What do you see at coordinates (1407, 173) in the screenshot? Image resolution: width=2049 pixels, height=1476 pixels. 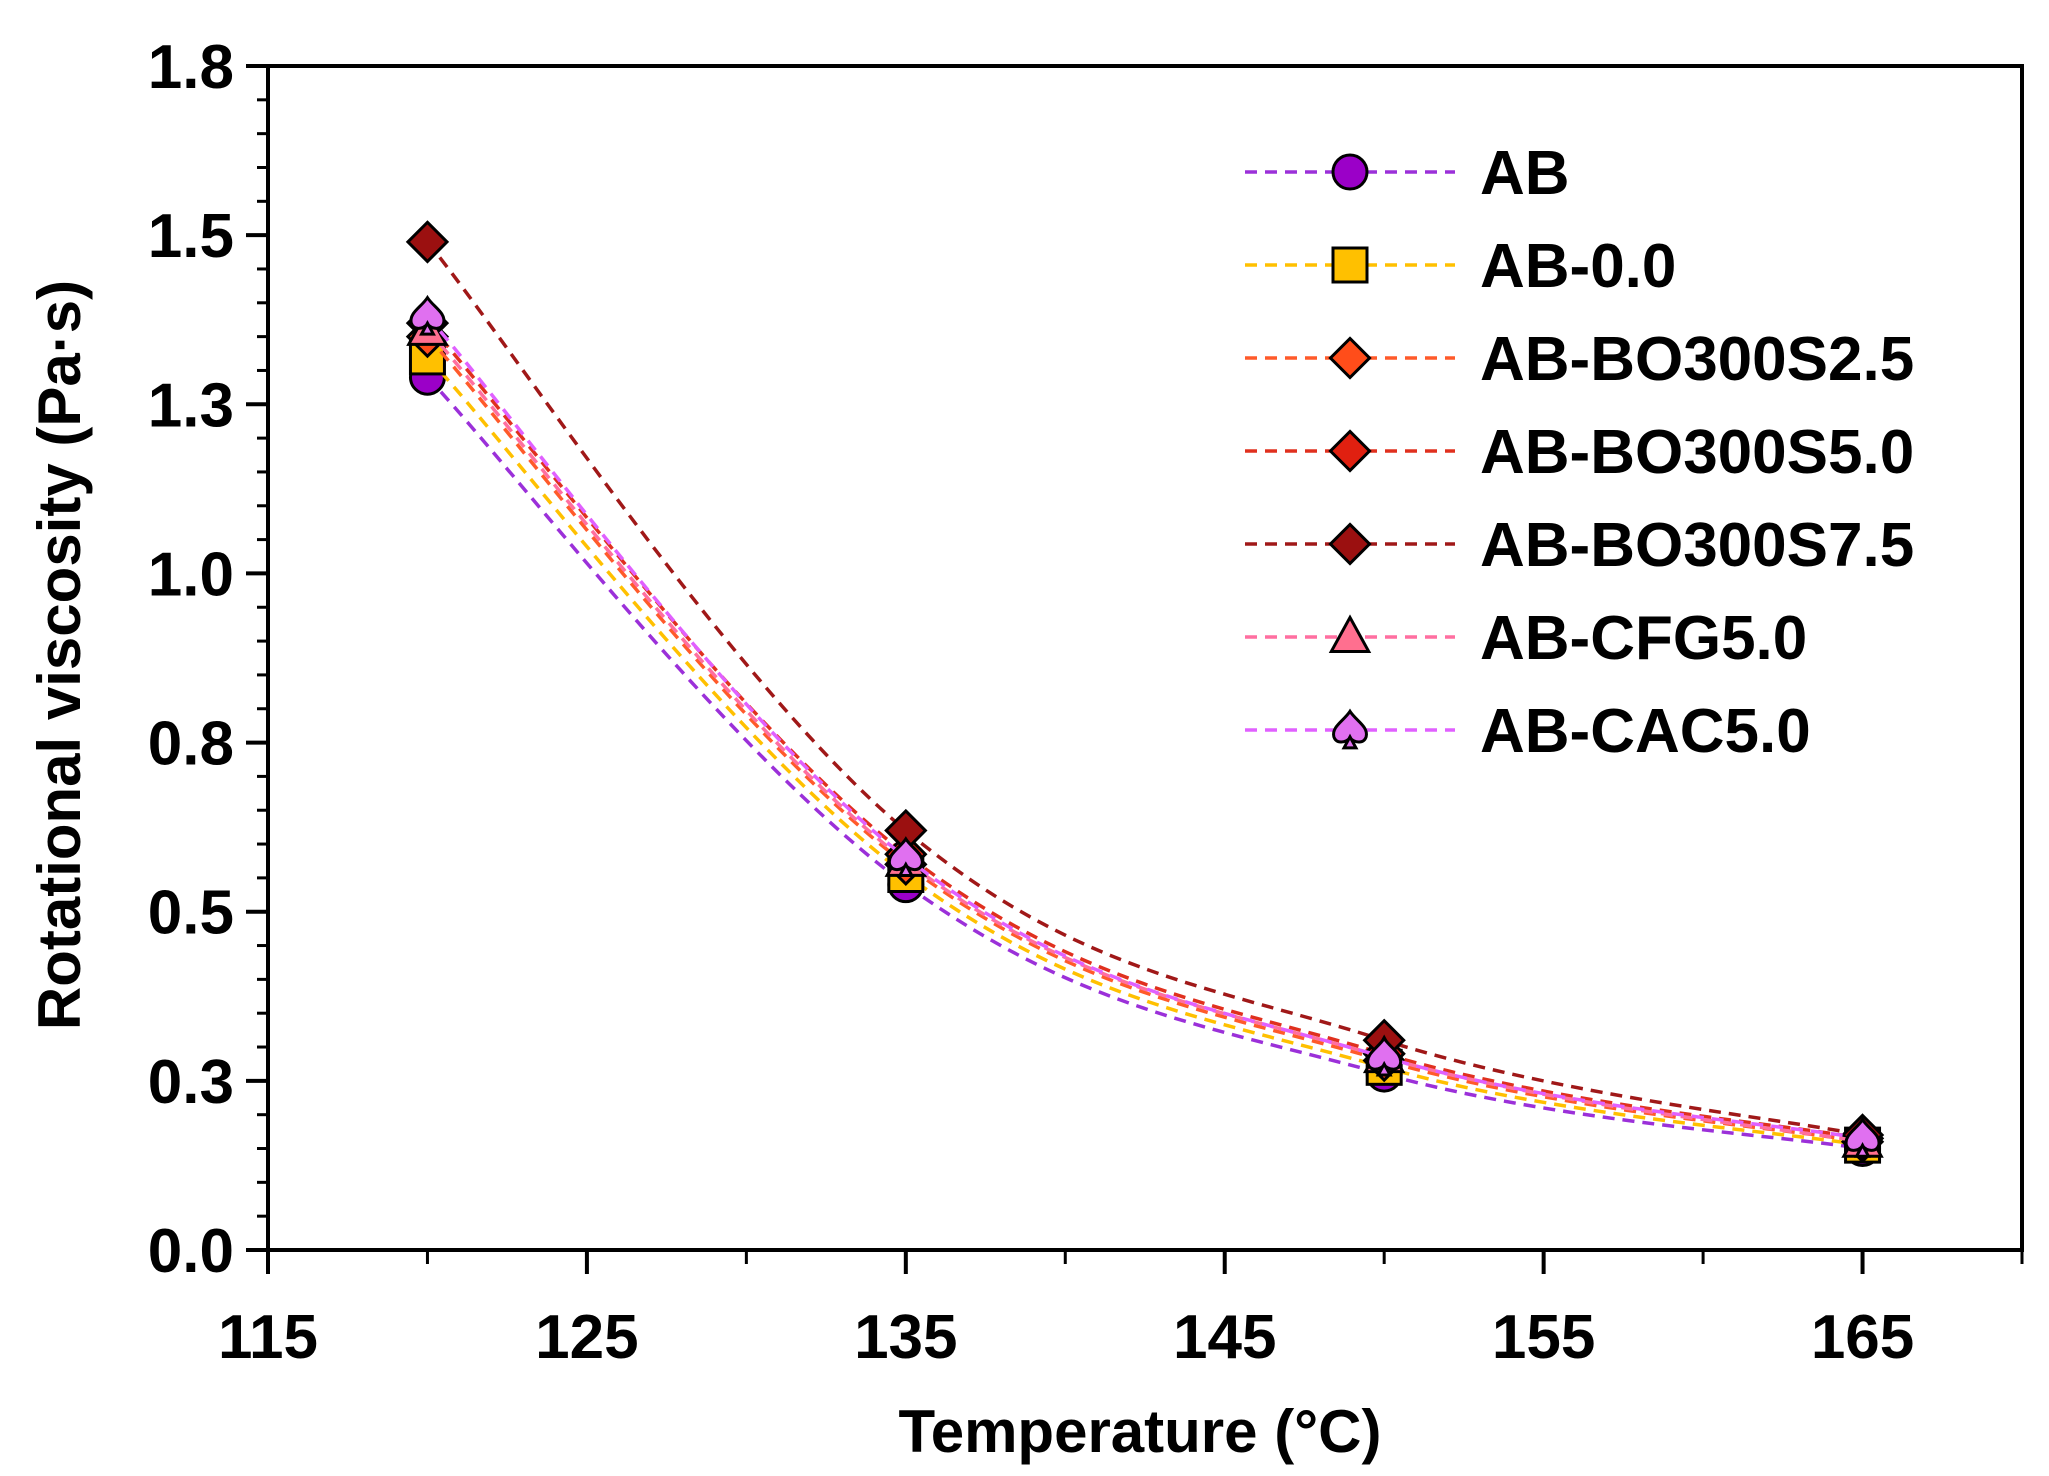 I see `legend-item-ab: AB` at bounding box center [1407, 173].